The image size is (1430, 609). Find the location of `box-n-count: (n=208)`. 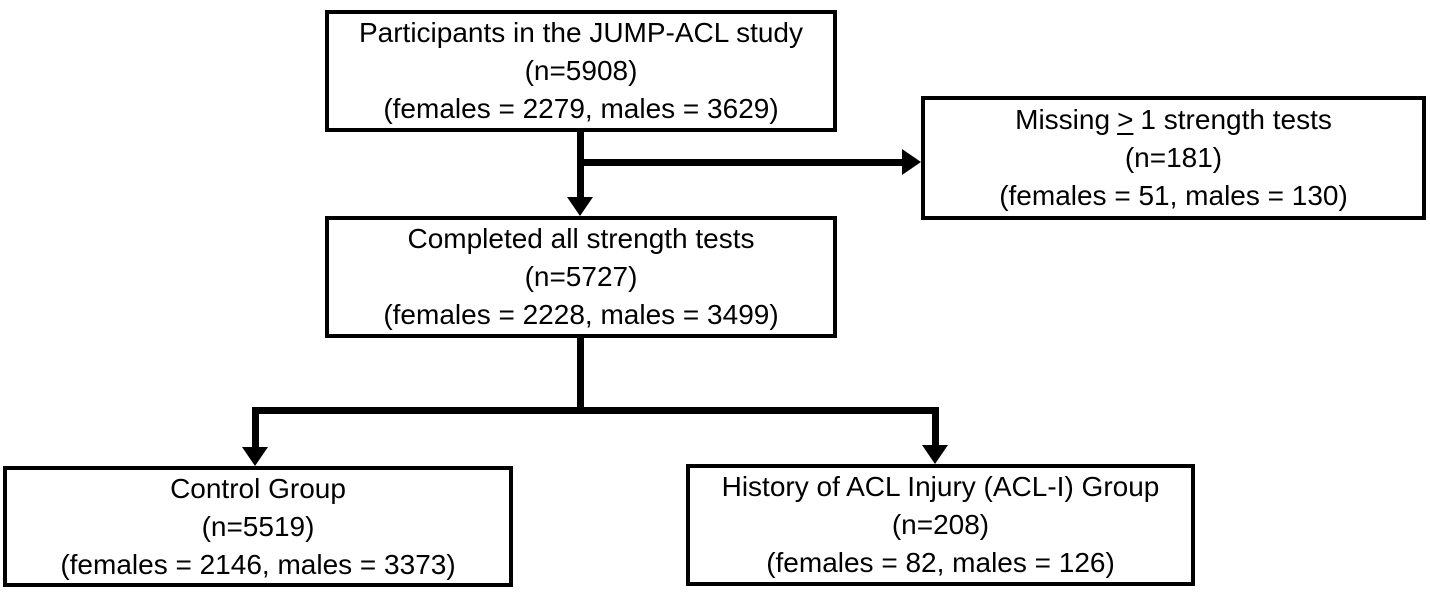

box-n-count: (n=208) is located at coordinates (940, 524).